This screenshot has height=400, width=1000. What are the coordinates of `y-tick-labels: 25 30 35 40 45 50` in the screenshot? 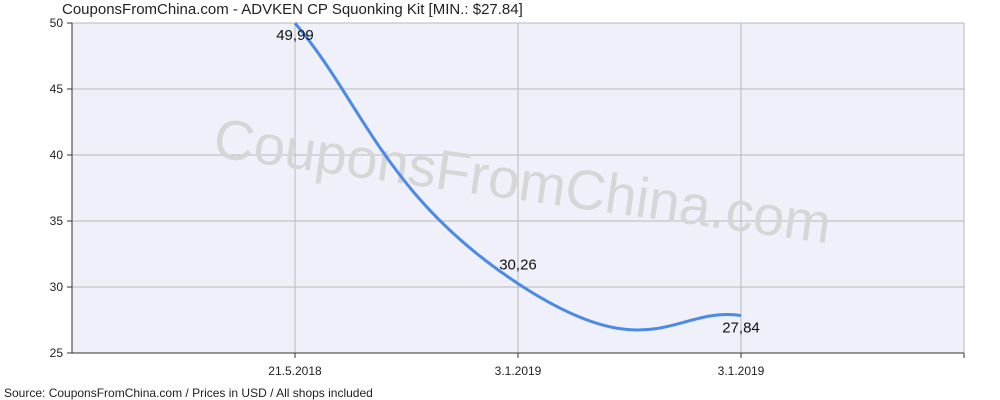 It's located at (57, 188).